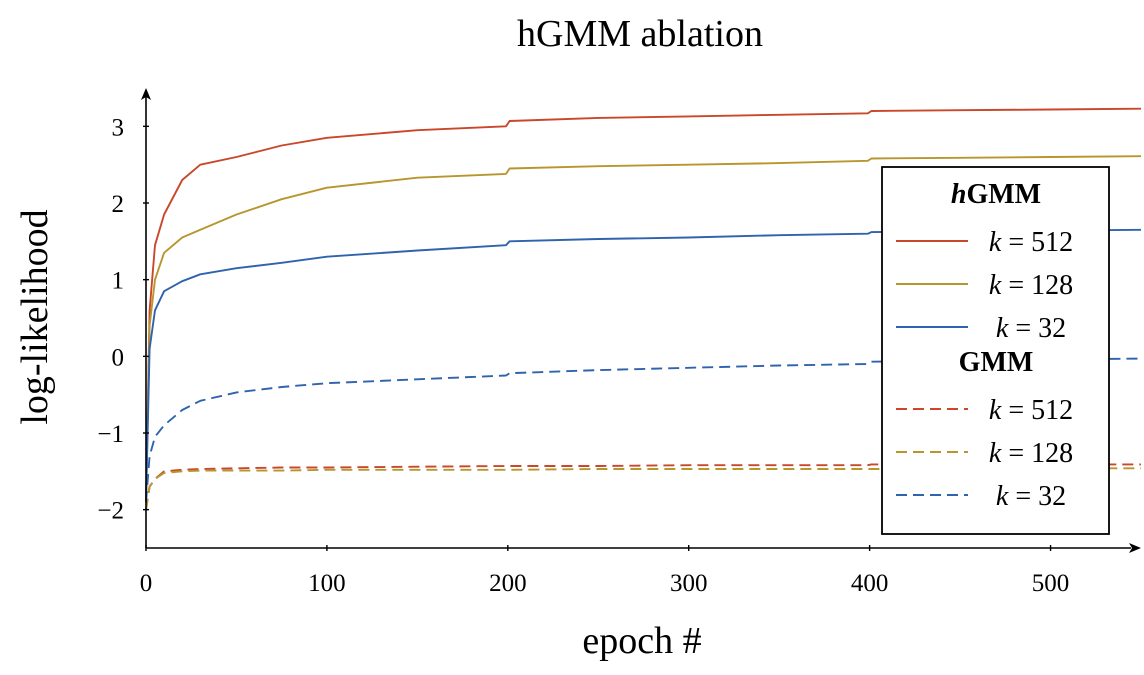 This screenshot has width=1144, height=675. What do you see at coordinates (123, 319) in the screenshot?
I see `y-ticks: −2 −1 0 1 2 3` at bounding box center [123, 319].